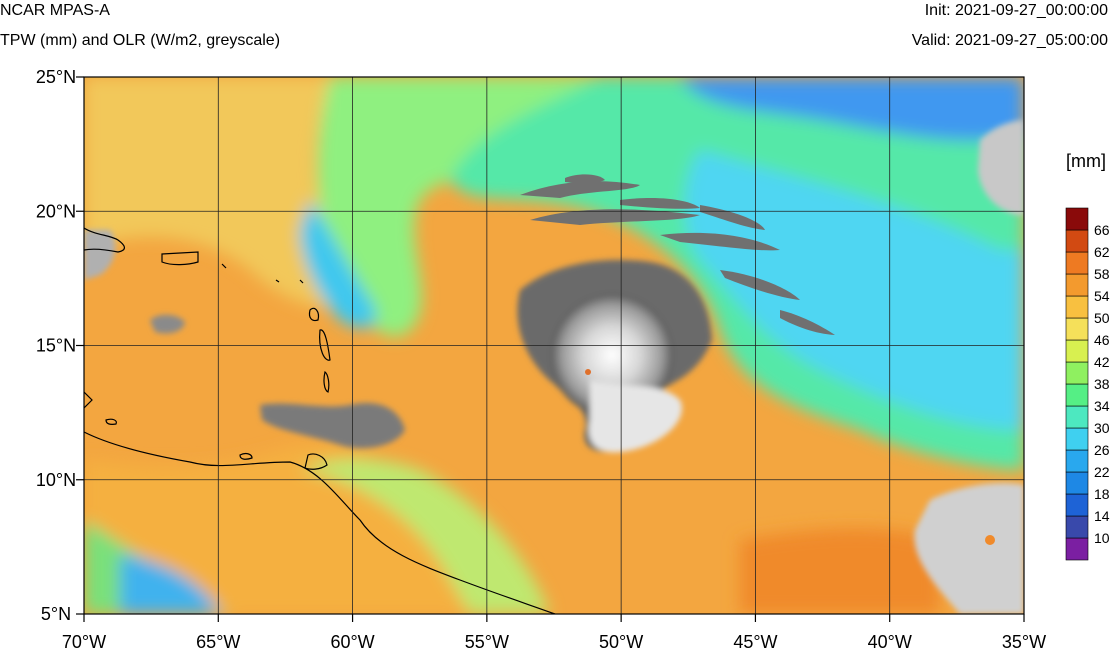 The image size is (1114, 663). Describe the element at coordinates (56, 480) in the screenshot. I see `lat-tick-label-1: 10°N` at that location.